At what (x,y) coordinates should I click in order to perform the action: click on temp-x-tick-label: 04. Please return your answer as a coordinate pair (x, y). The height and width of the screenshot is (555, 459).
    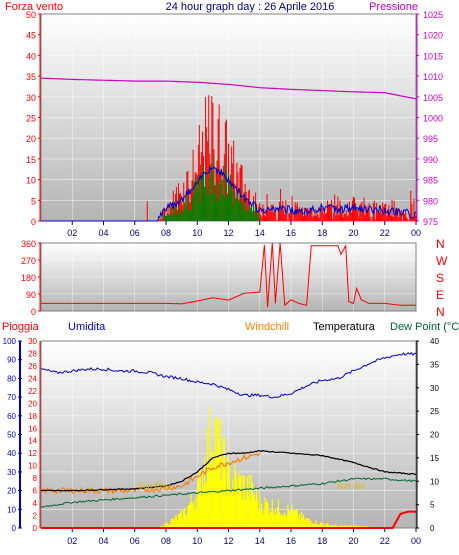
    Looking at the image, I should click on (103, 541).